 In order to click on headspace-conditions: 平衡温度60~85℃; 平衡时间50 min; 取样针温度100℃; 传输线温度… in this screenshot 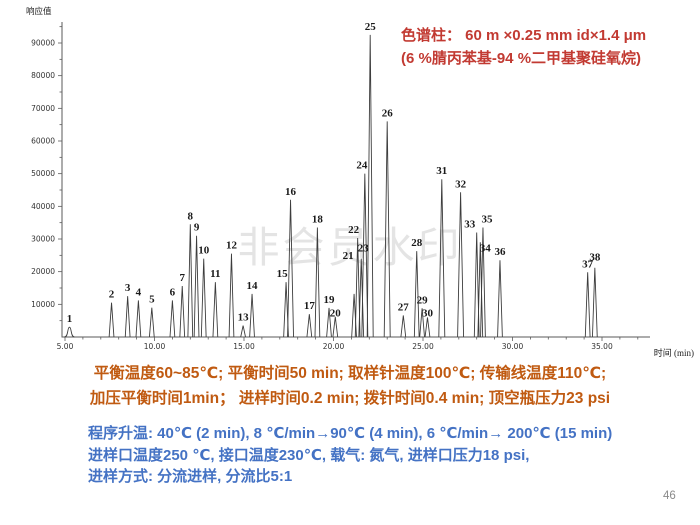, I will do `click(350, 386)`.